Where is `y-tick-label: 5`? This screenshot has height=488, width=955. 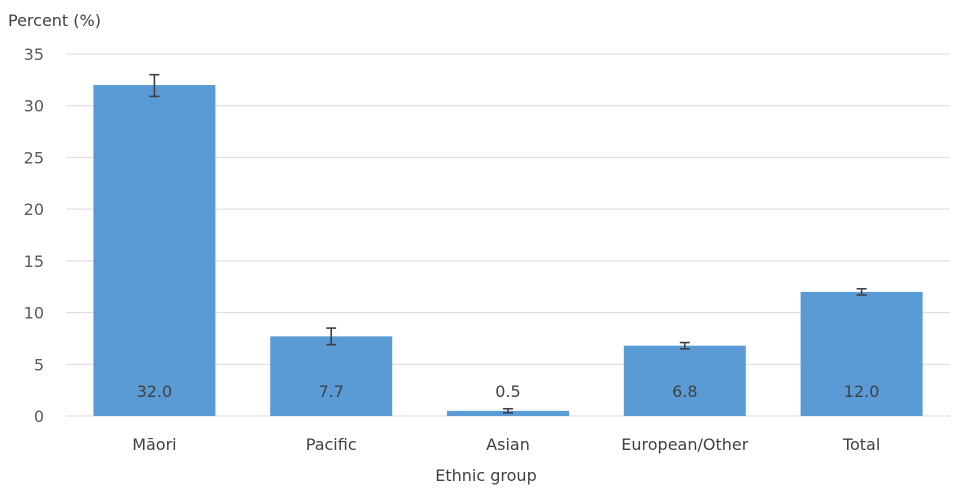 y-tick-label: 5 is located at coordinates (39, 364).